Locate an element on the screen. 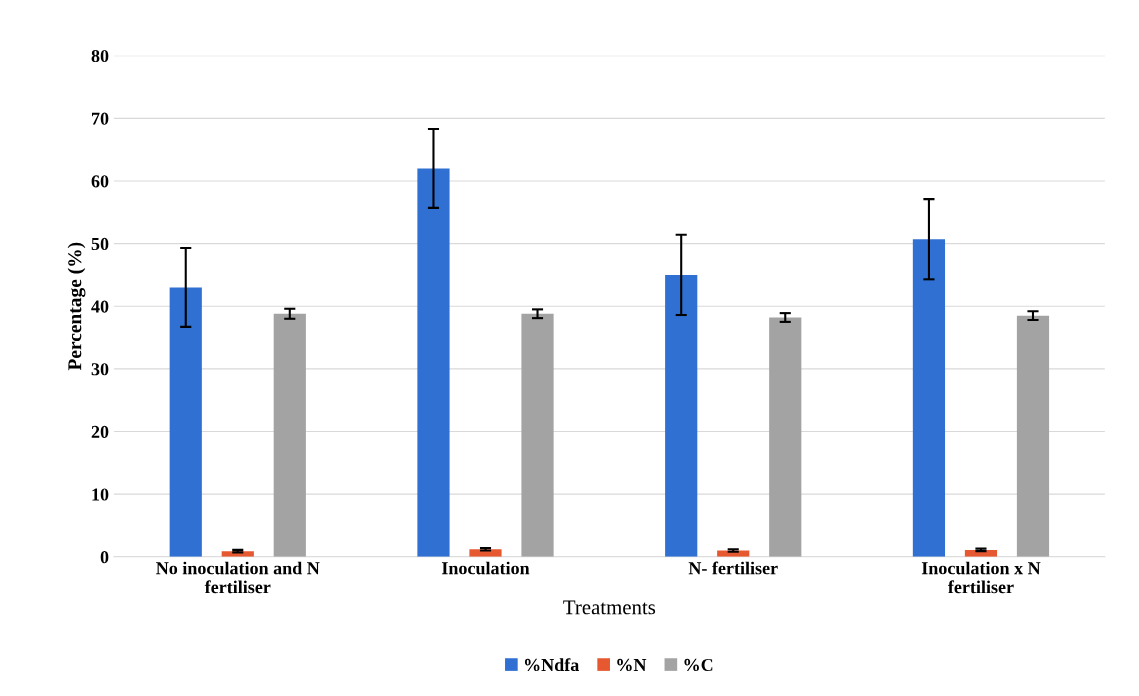 The width and height of the screenshot is (1139, 696). x-tick-label: N- fertiliser is located at coordinates (733, 568).